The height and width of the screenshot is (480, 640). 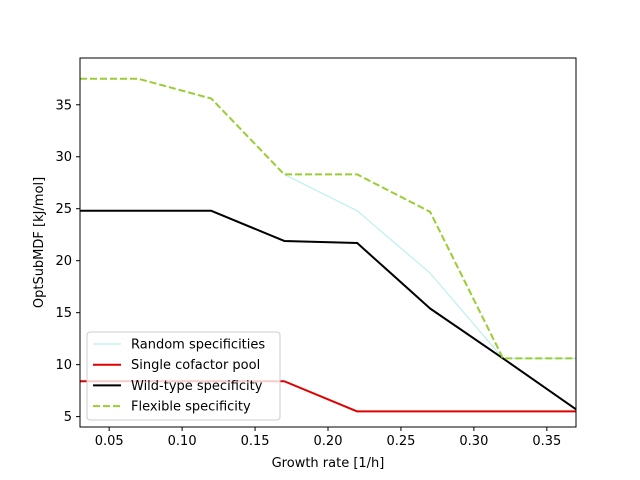 What do you see at coordinates (68, 417) in the screenshot?
I see `y-tick-label: 5` at bounding box center [68, 417].